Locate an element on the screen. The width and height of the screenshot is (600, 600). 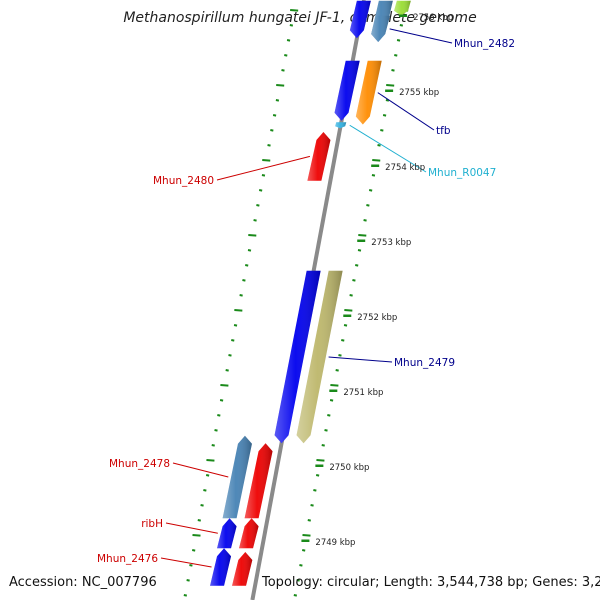
scale-tick-label: 2751 kbp is located at coordinates (363, 393).